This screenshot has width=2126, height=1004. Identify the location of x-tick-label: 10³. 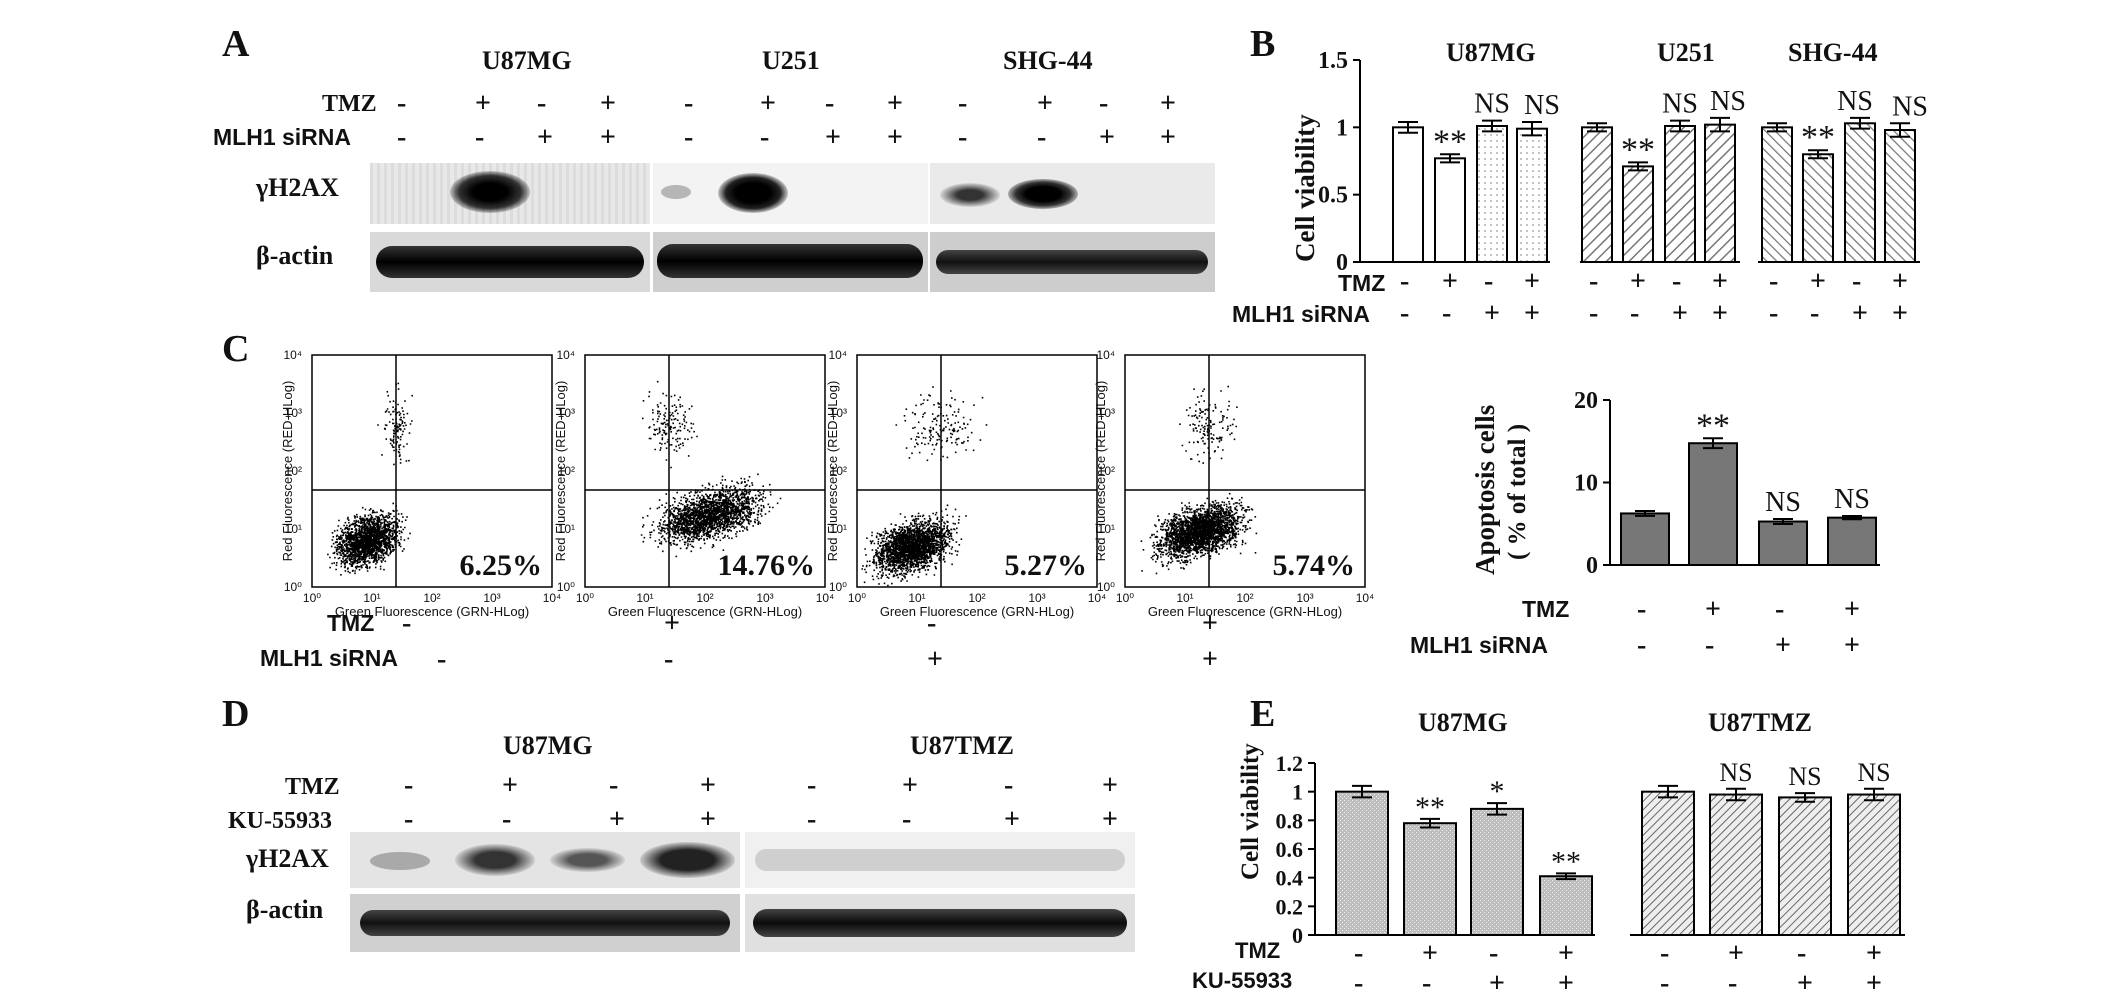
(491, 598).